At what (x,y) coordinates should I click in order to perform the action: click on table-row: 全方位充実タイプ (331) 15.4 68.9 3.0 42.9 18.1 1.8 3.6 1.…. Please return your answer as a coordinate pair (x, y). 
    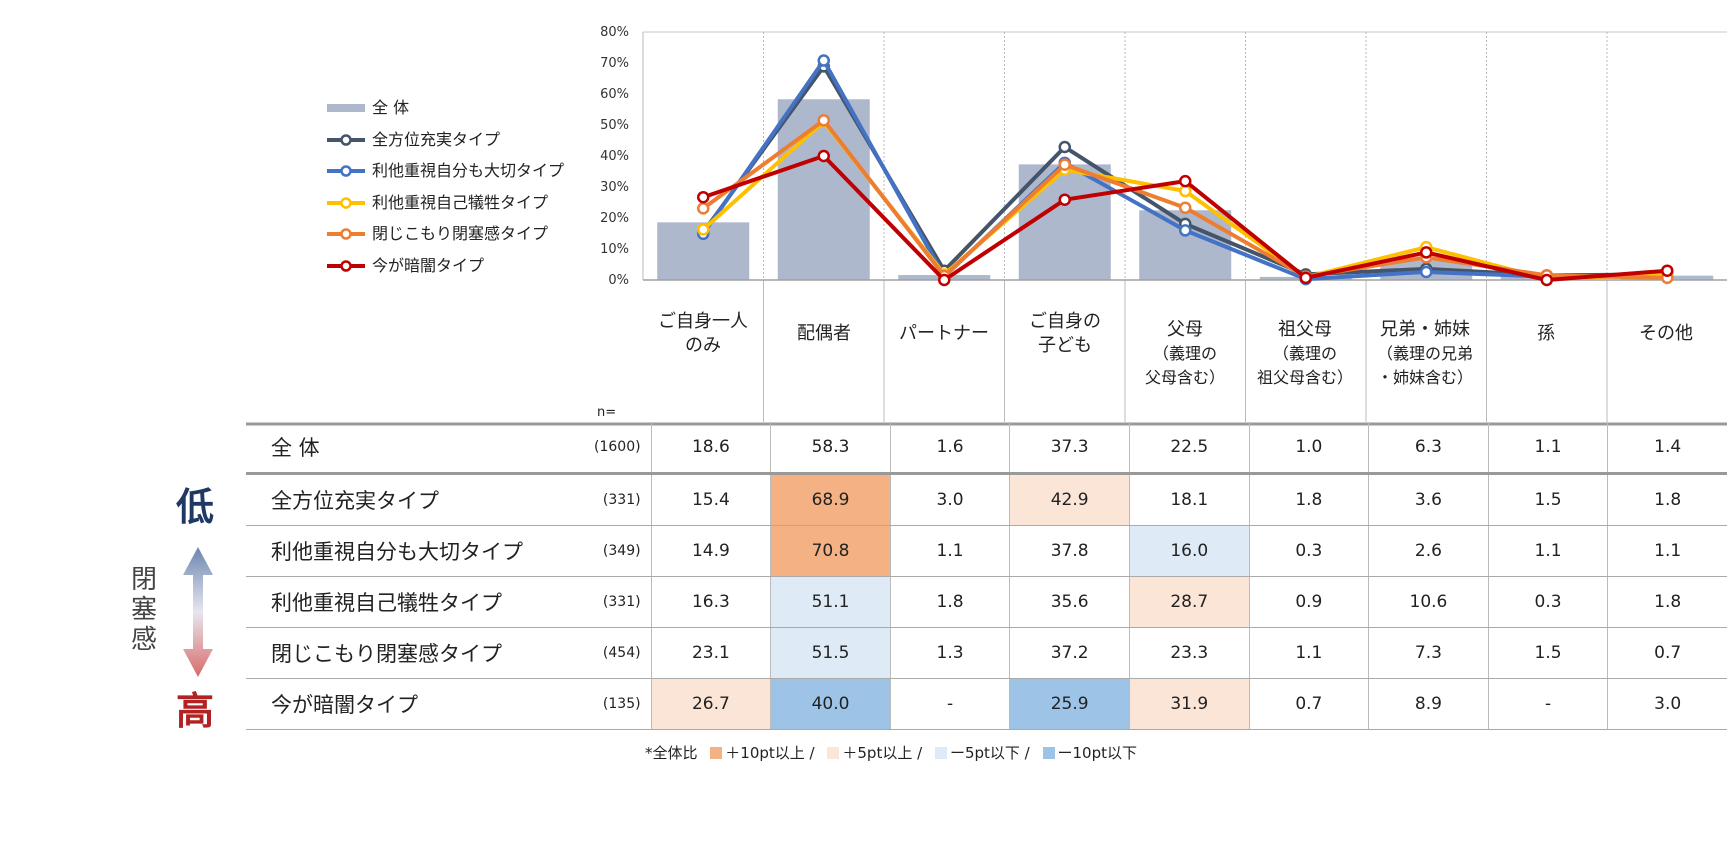
    Looking at the image, I should click on (986, 499).